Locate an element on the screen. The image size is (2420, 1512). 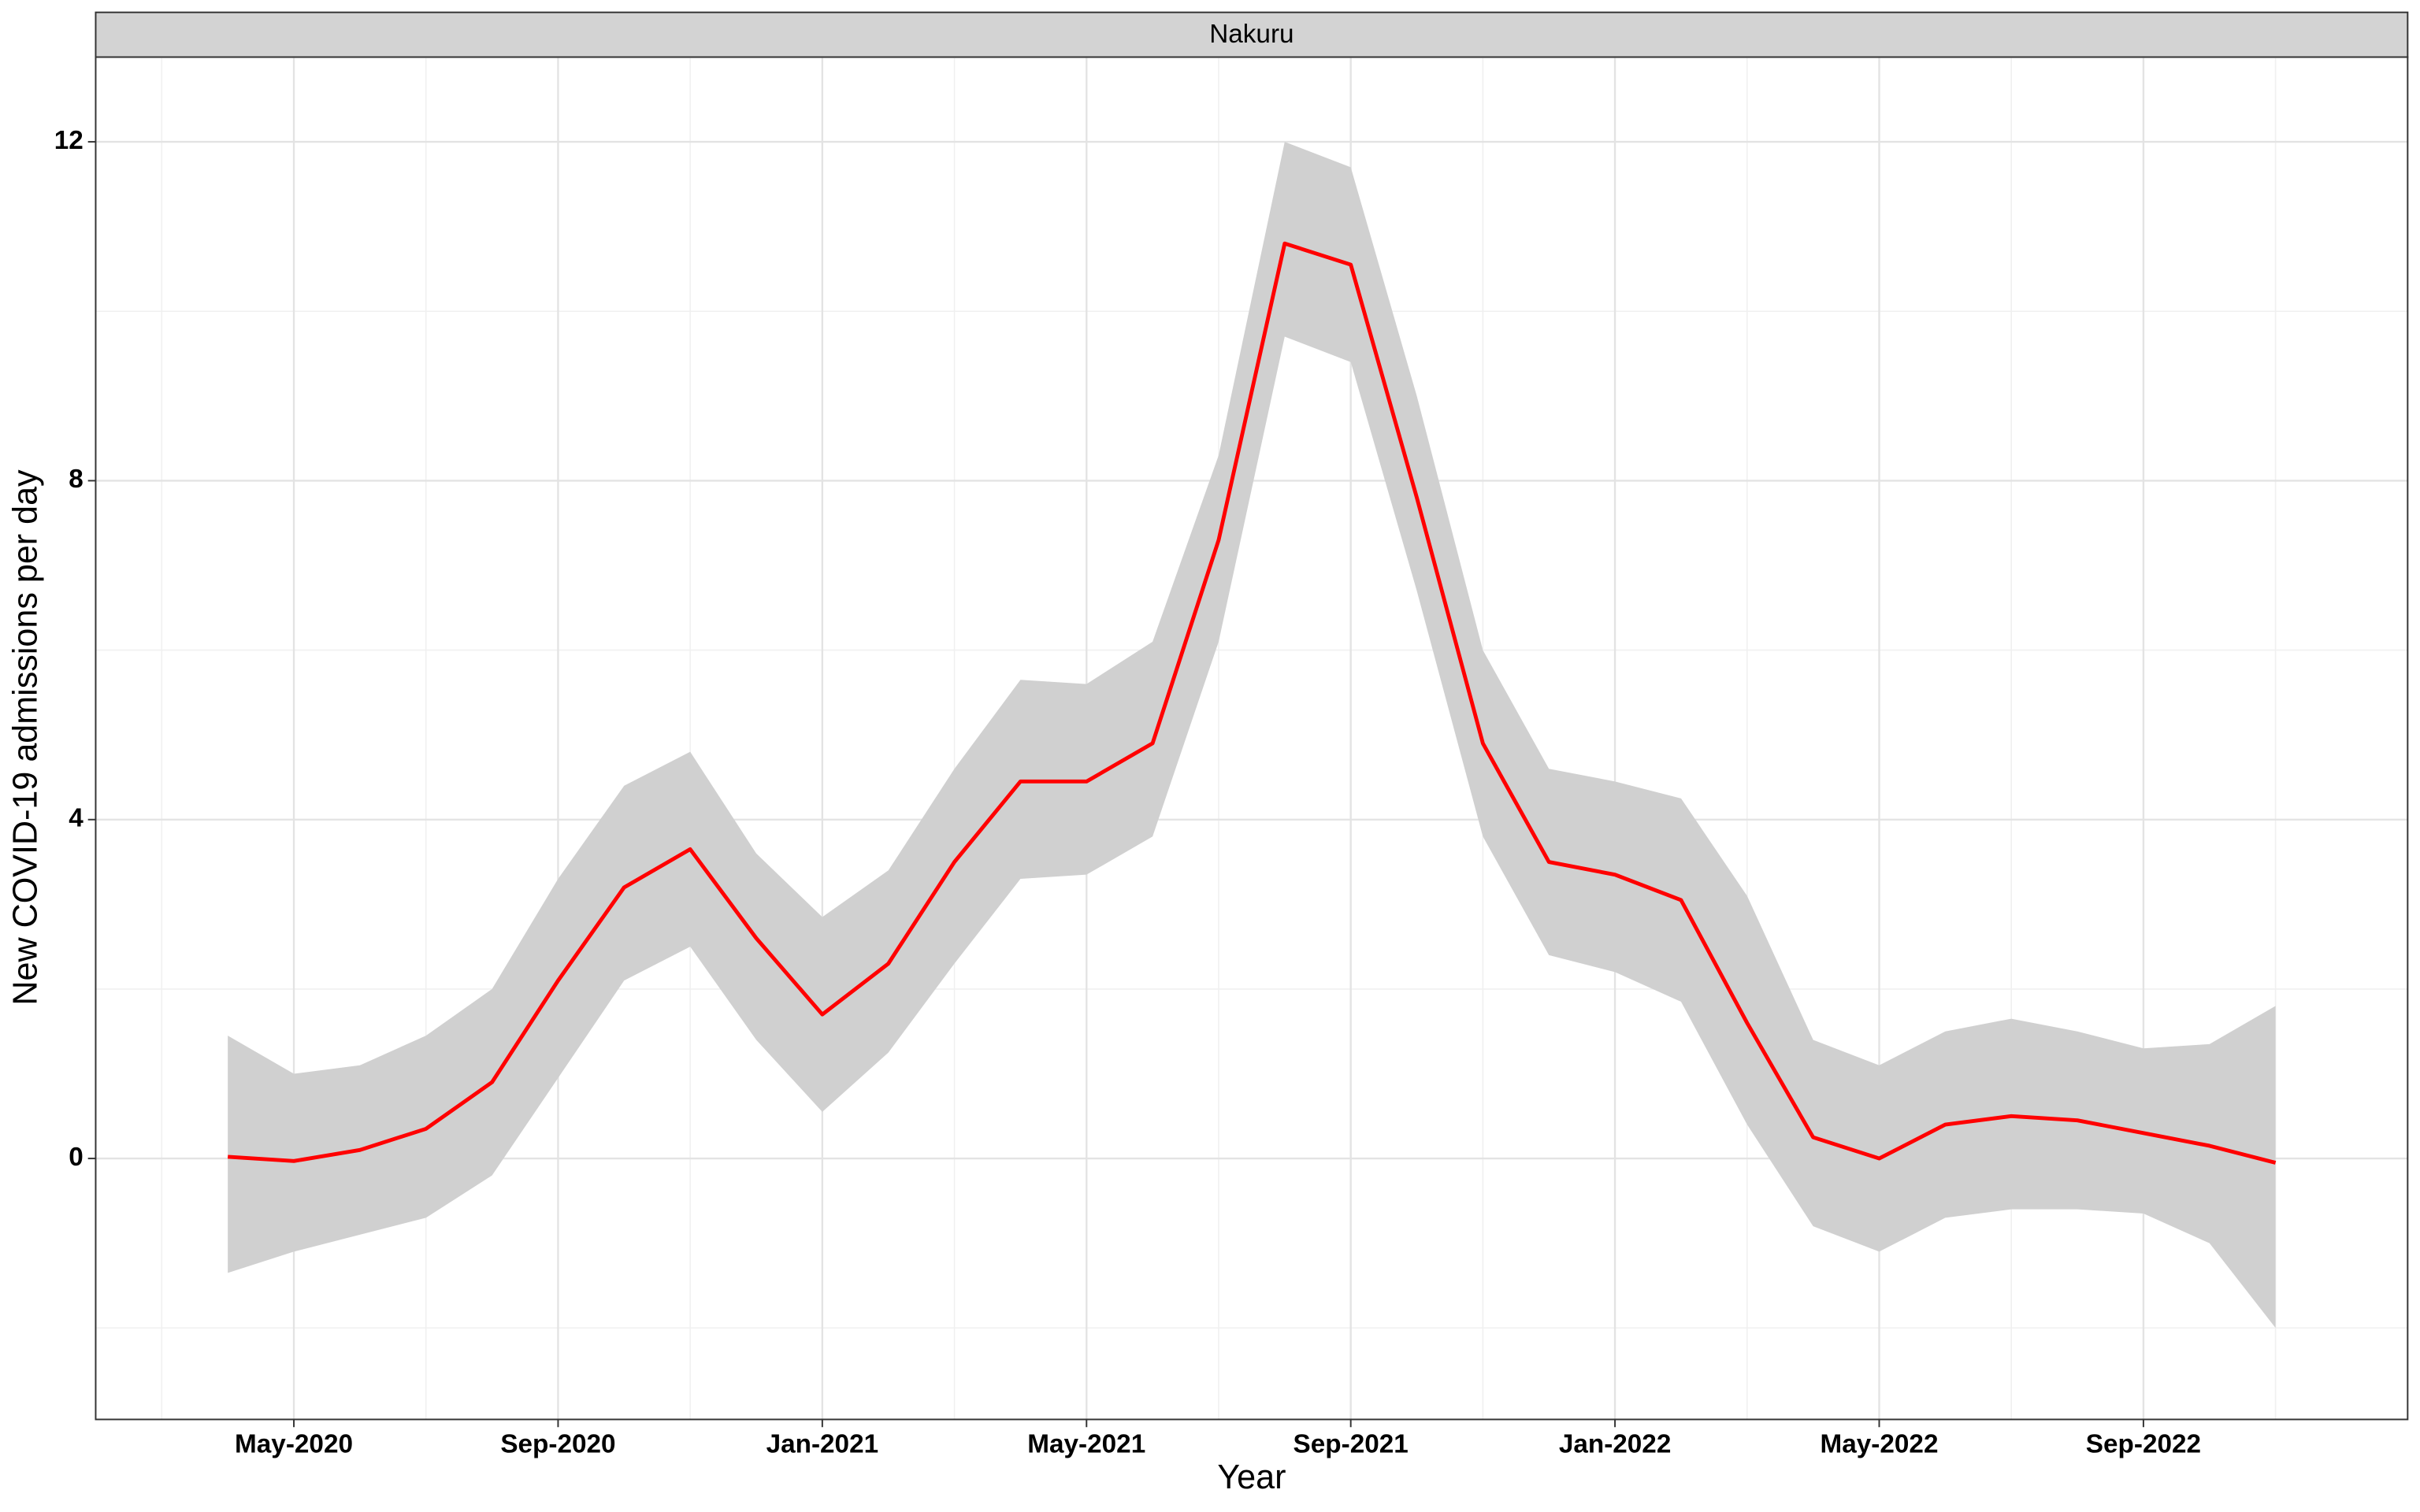
strip is located at coordinates (1252, 34).